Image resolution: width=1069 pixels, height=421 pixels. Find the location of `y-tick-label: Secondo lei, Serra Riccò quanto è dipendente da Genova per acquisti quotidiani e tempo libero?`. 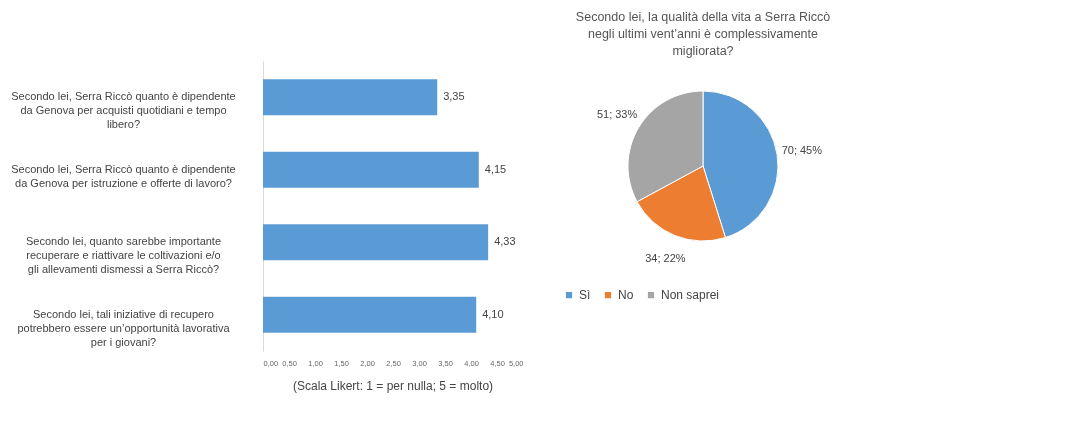

y-tick-label: Secondo lei, Serra Riccò quanto è dipendente da Genova per acquisti quotidiani e tempo libero? is located at coordinates (123, 110).